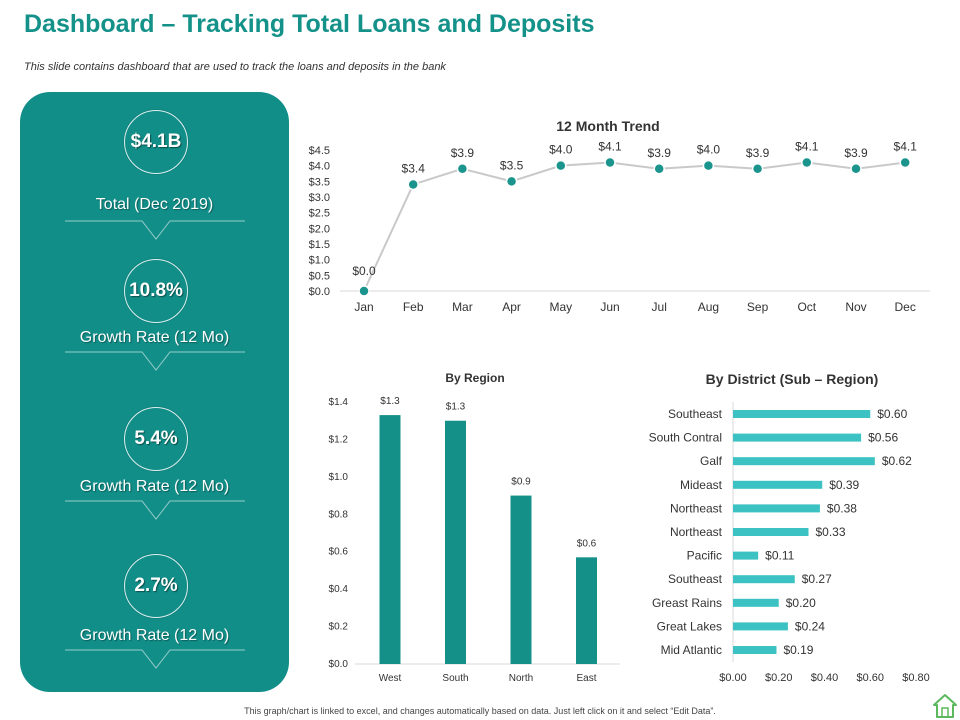 This screenshot has height=720, width=960. I want to click on kpi-growth-1: 10.8% Growth Rate (12 Mo), so click(154, 334).